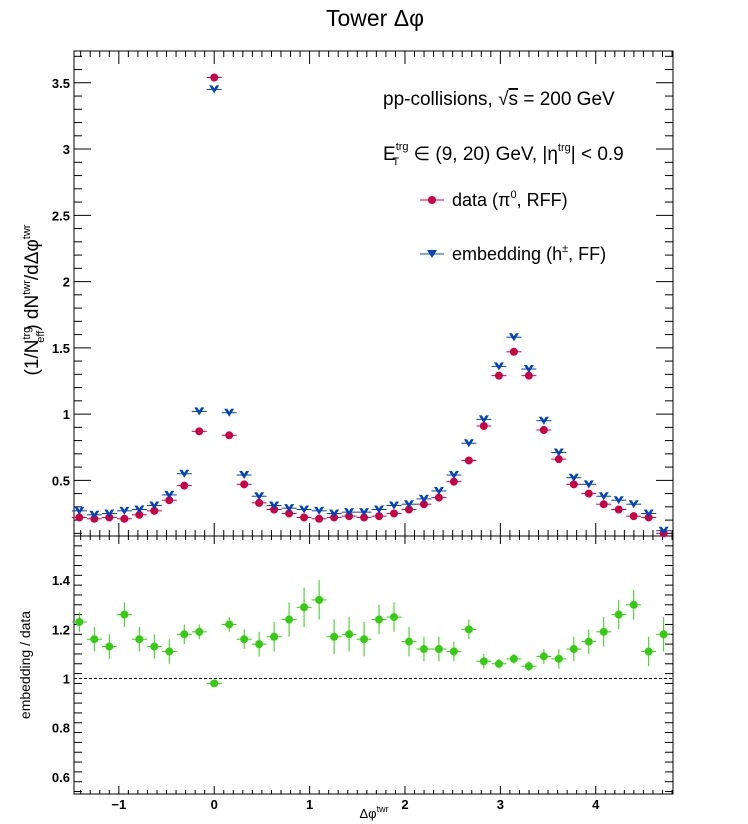 This screenshot has height=824, width=748. What do you see at coordinates (61, 580) in the screenshot?
I see `y-tick-label: 1.4` at bounding box center [61, 580].